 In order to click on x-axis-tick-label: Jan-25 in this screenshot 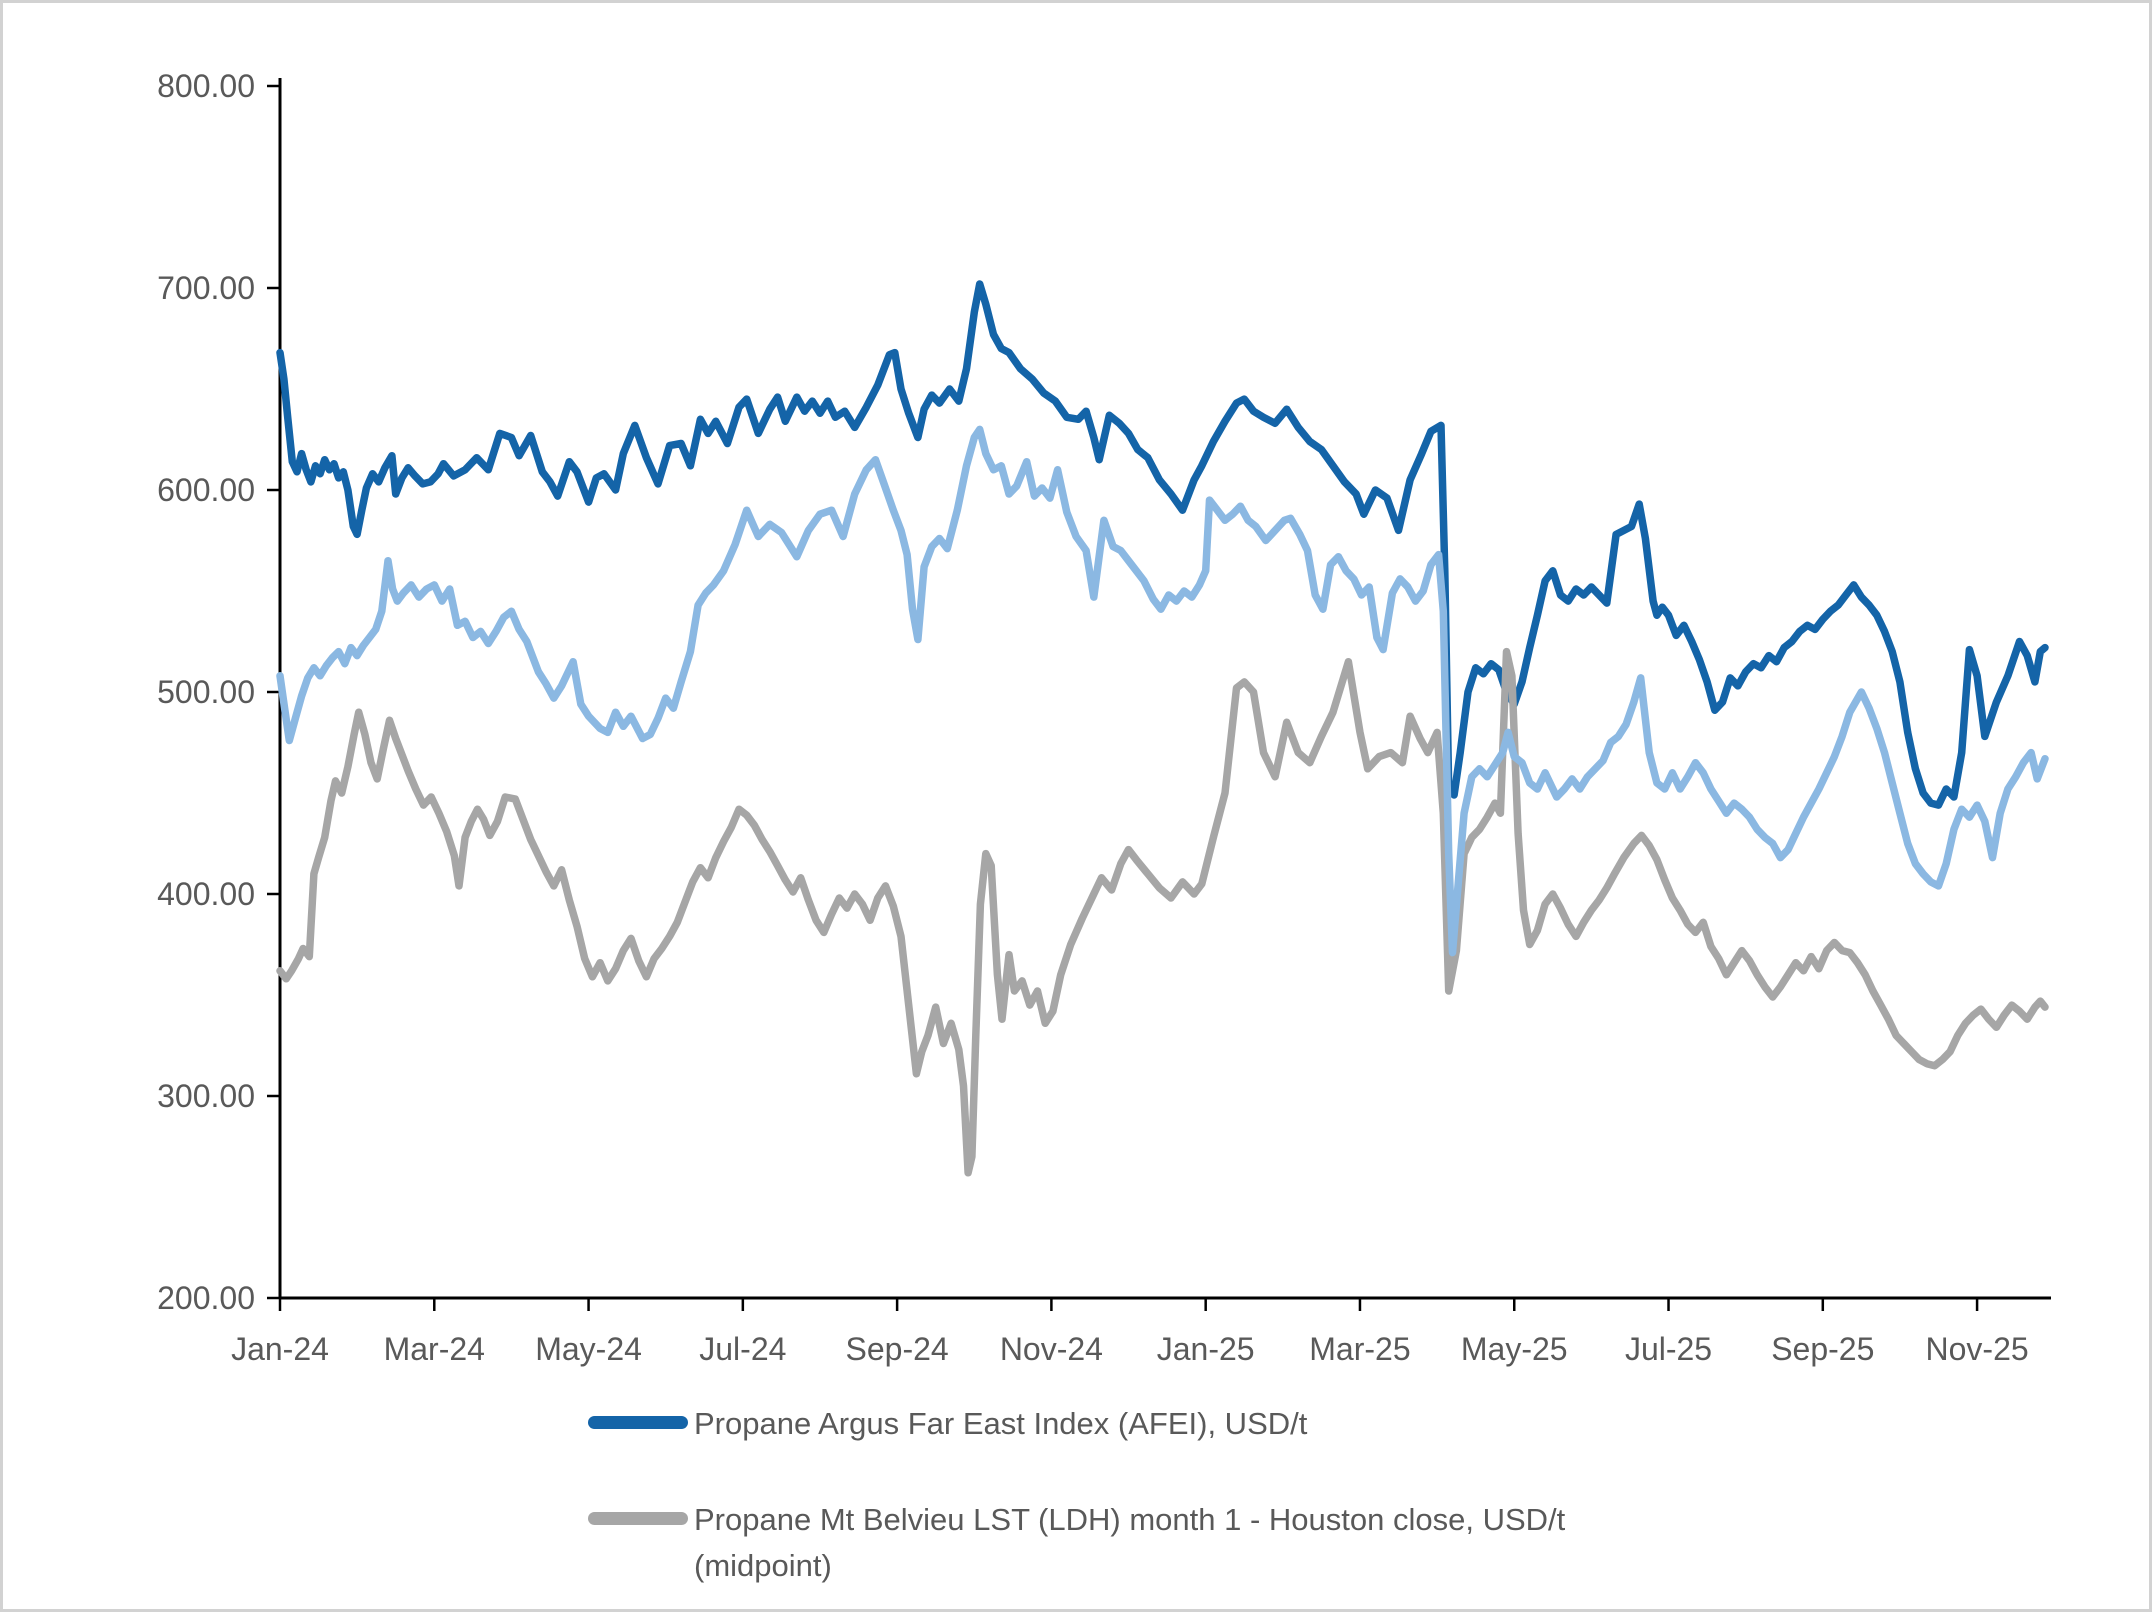, I will do `click(1206, 1349)`.